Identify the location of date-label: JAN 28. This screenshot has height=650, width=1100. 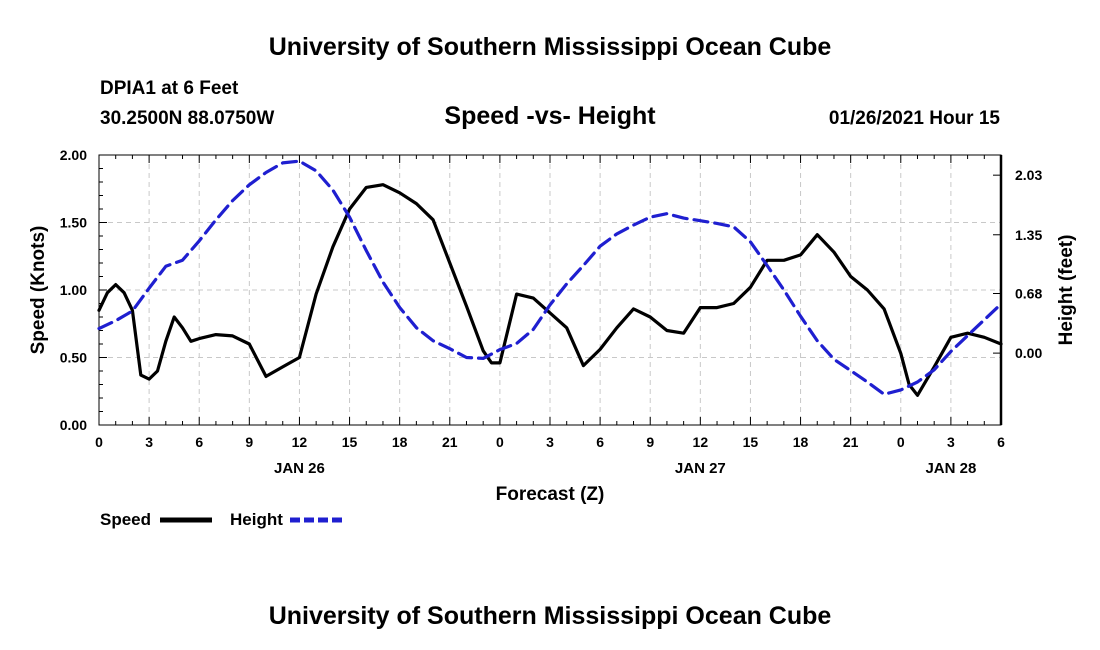
(950, 468).